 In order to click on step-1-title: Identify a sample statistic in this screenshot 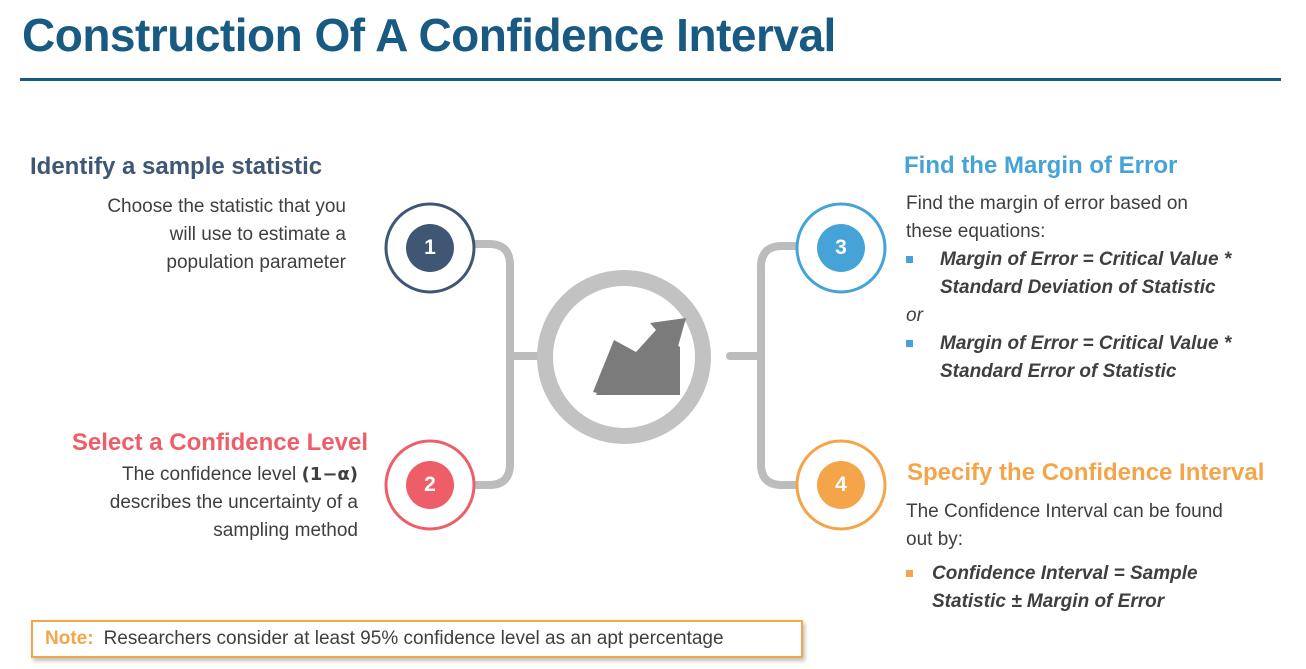, I will do `click(176, 166)`.